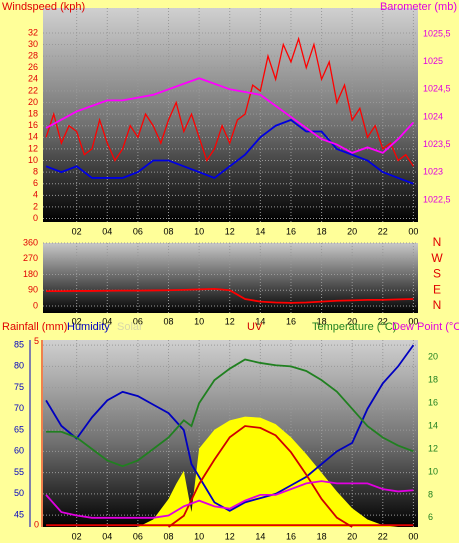 This screenshot has width=459, height=543. What do you see at coordinates (33, 90) in the screenshot?
I see `y-tick-label: 22` at bounding box center [33, 90].